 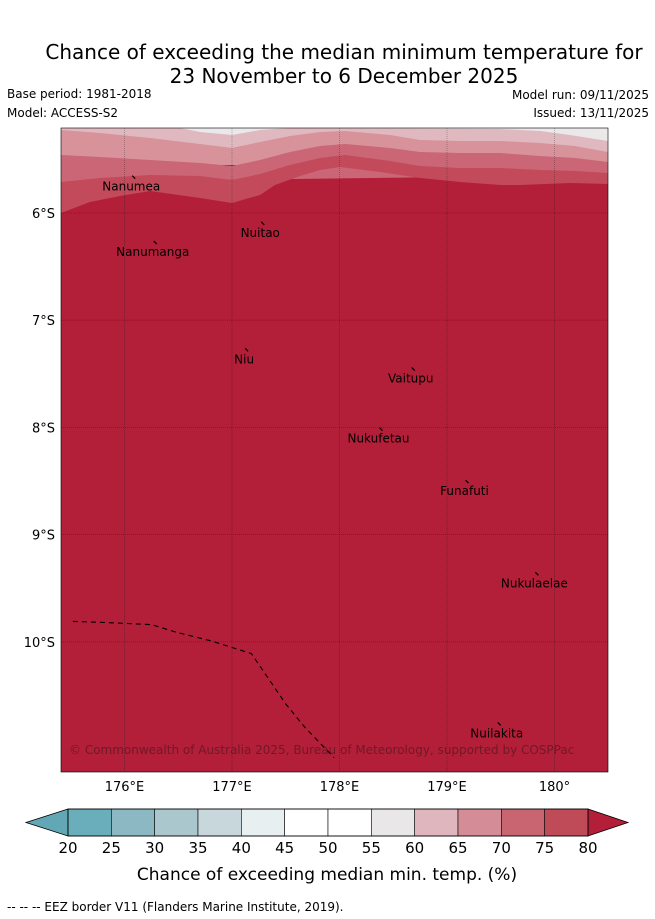 I want to click on island-nukulaelae: Nukulaelae, so click(x=534, y=580).